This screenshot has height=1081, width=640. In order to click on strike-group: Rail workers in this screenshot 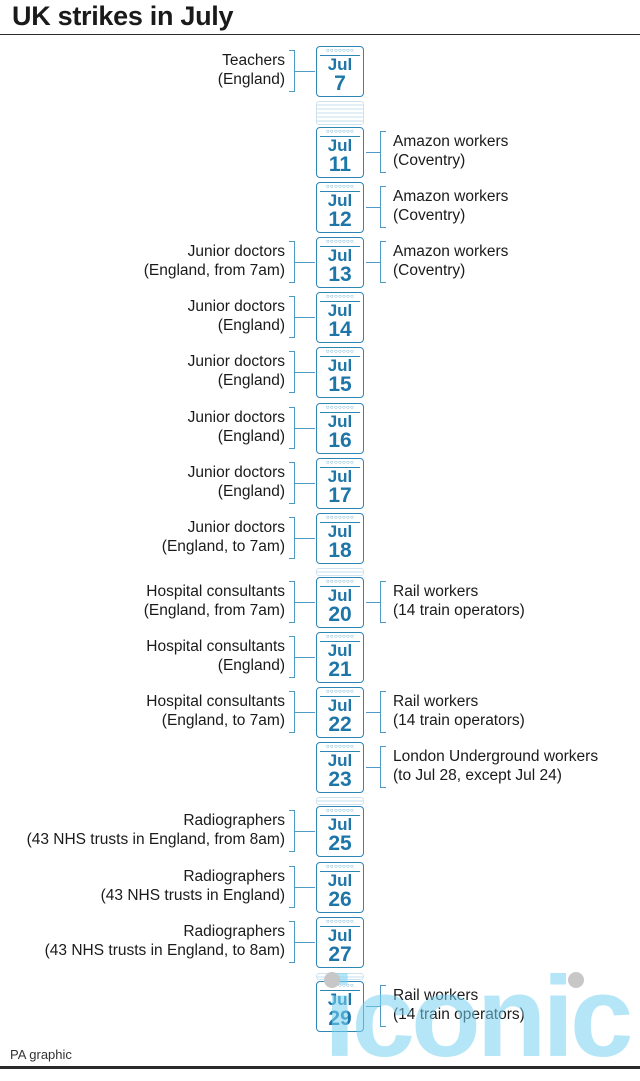, I will do `click(436, 995)`.